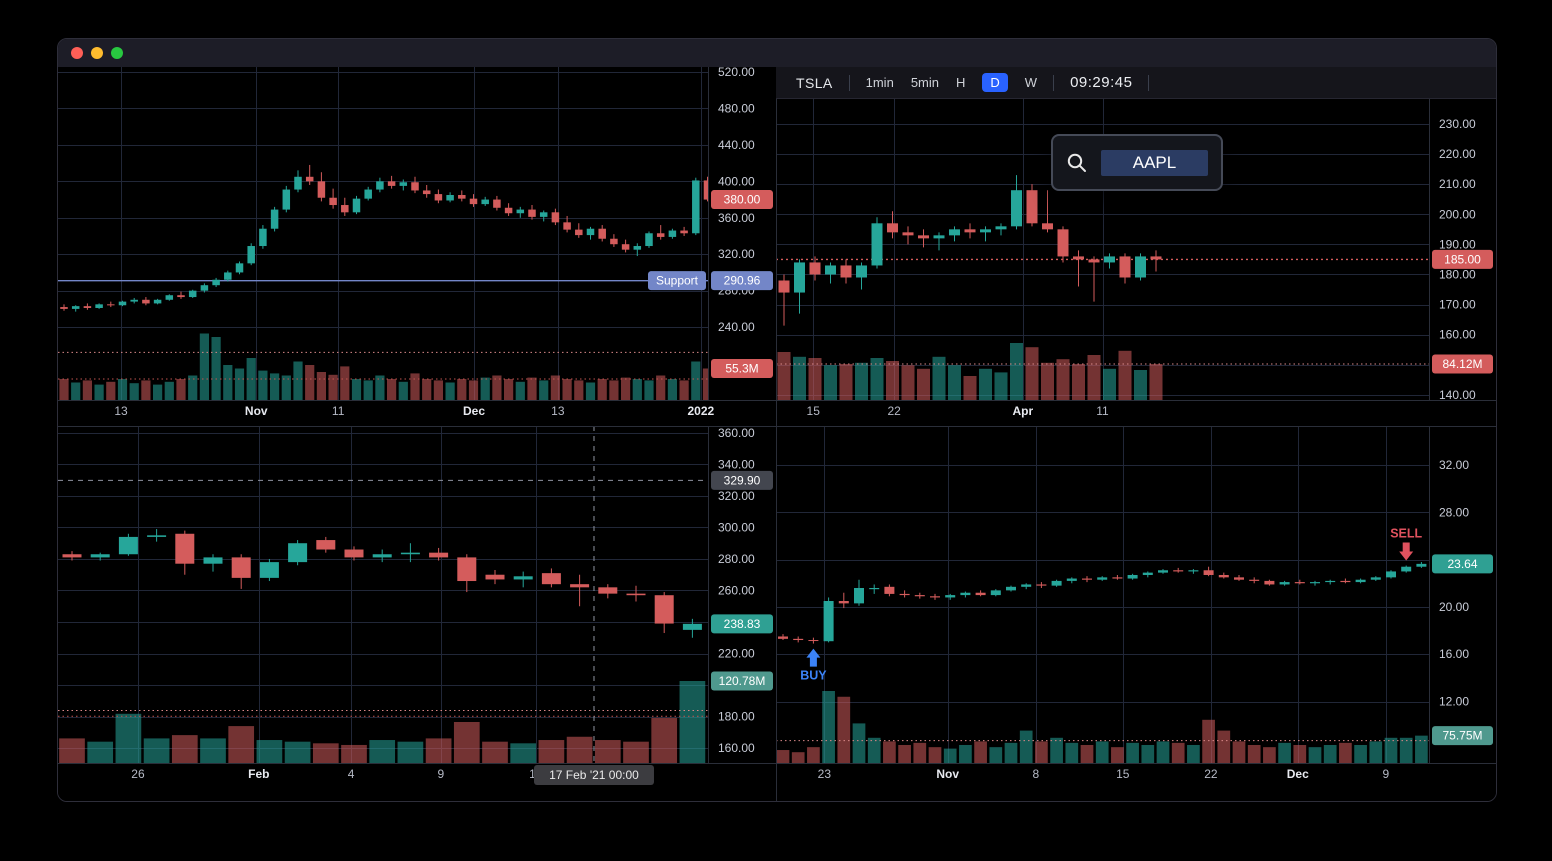 This screenshot has width=1552, height=861. Describe the element at coordinates (97, 53) in the screenshot. I see `minimize-button` at that location.